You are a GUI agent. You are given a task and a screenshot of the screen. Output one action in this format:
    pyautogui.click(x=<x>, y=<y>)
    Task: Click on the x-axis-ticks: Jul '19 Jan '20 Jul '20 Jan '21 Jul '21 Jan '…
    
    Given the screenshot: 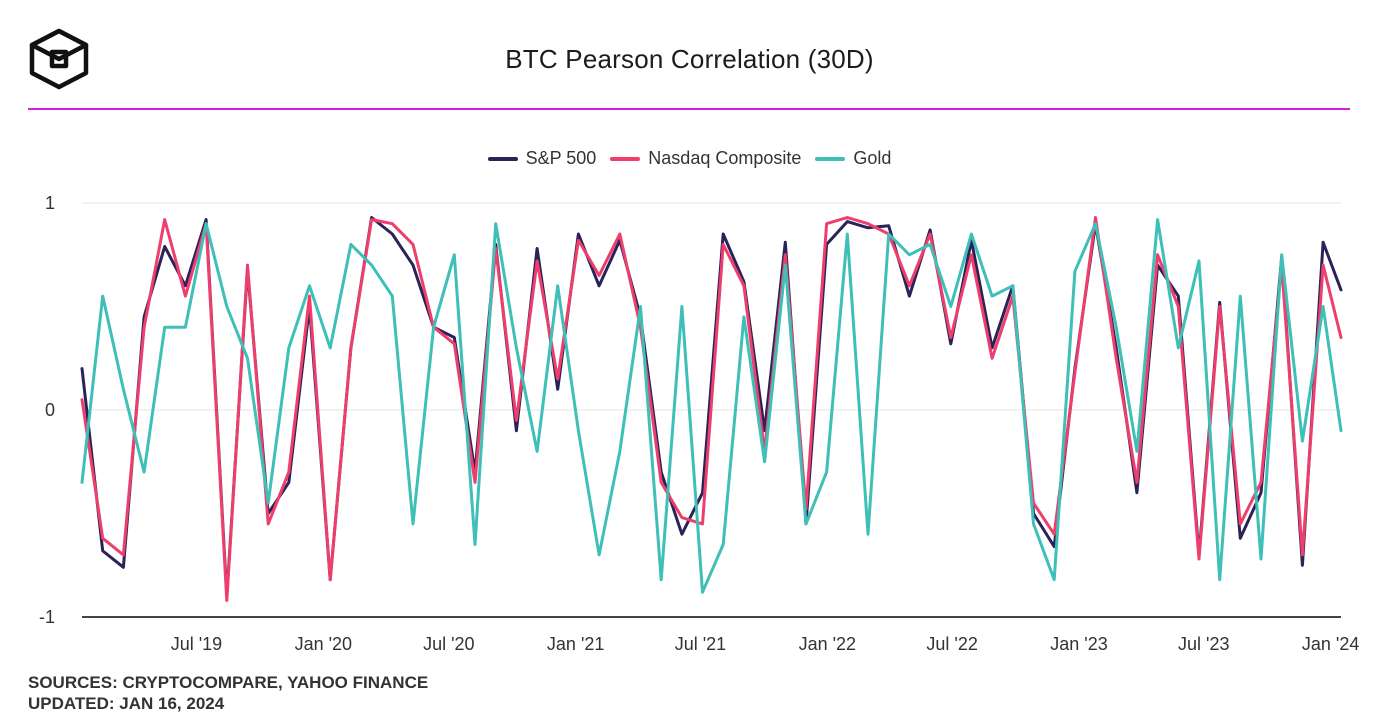 What is the action you would take?
    pyautogui.click(x=765, y=644)
    